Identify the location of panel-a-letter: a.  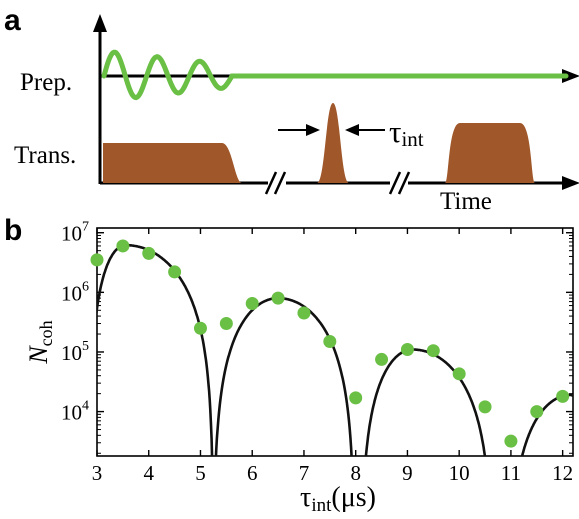
(12, 20).